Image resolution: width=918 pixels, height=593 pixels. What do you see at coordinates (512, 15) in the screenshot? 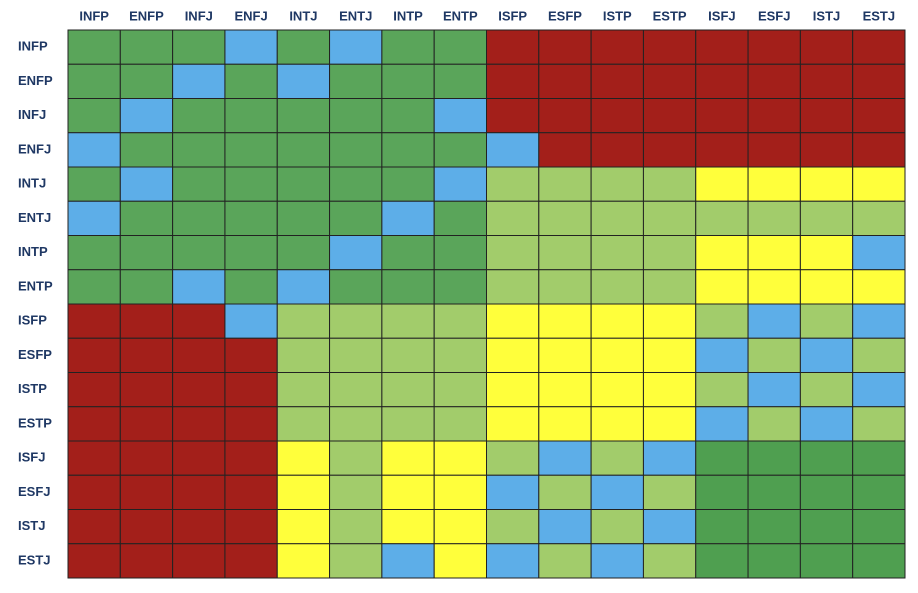
I see `column-label: ISFP` at bounding box center [512, 15].